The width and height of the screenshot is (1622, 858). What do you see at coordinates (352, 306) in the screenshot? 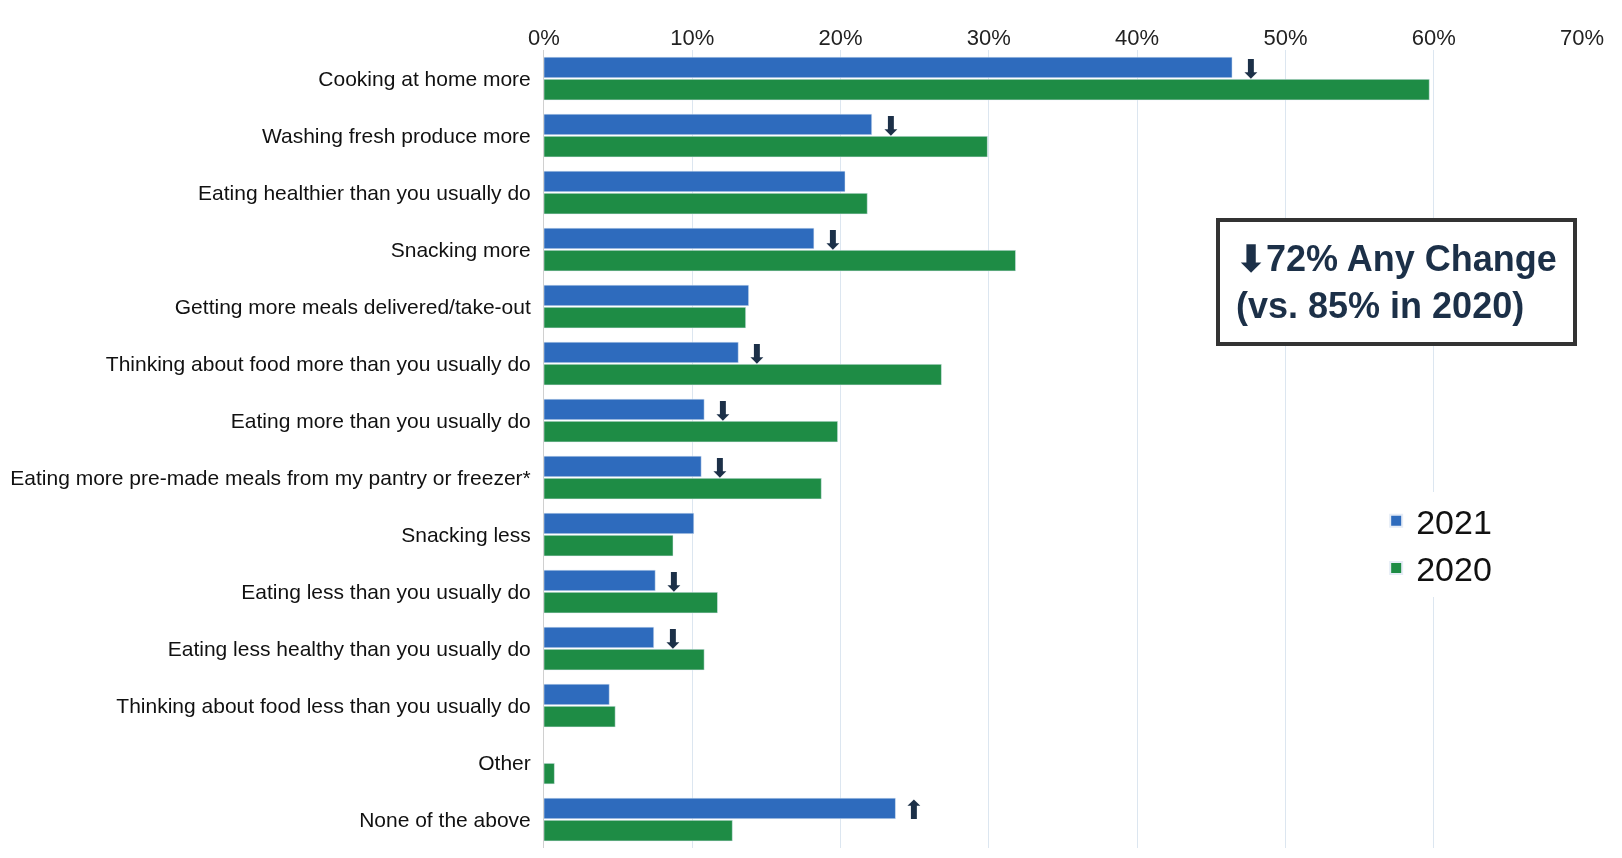
I see `y-tick-label: Getting more meals delivered/take-out` at bounding box center [352, 306].